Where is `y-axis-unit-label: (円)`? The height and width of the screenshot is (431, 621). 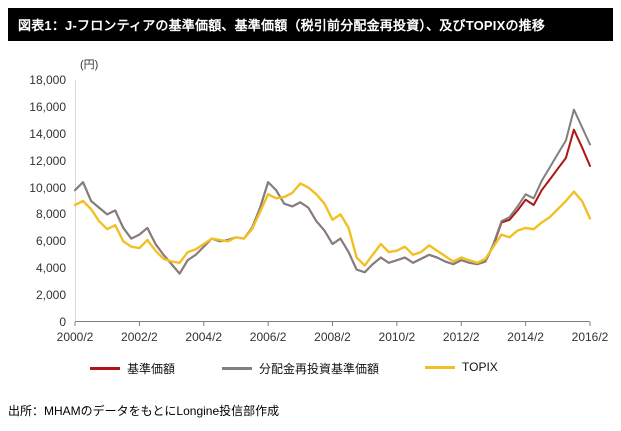
y-axis-unit-label: (円) is located at coordinates (89, 65).